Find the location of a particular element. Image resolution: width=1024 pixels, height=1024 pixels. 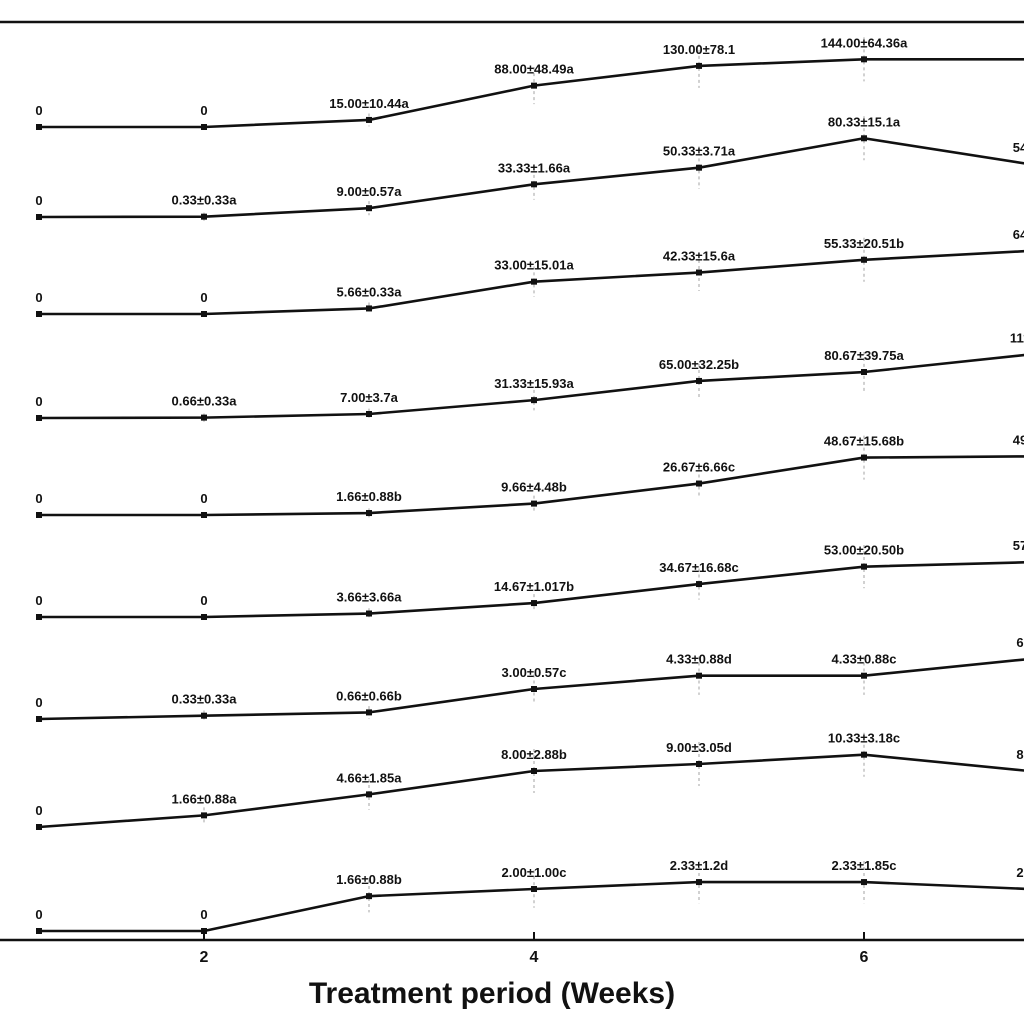

x-tick-label: 6 is located at coordinates (864, 957).